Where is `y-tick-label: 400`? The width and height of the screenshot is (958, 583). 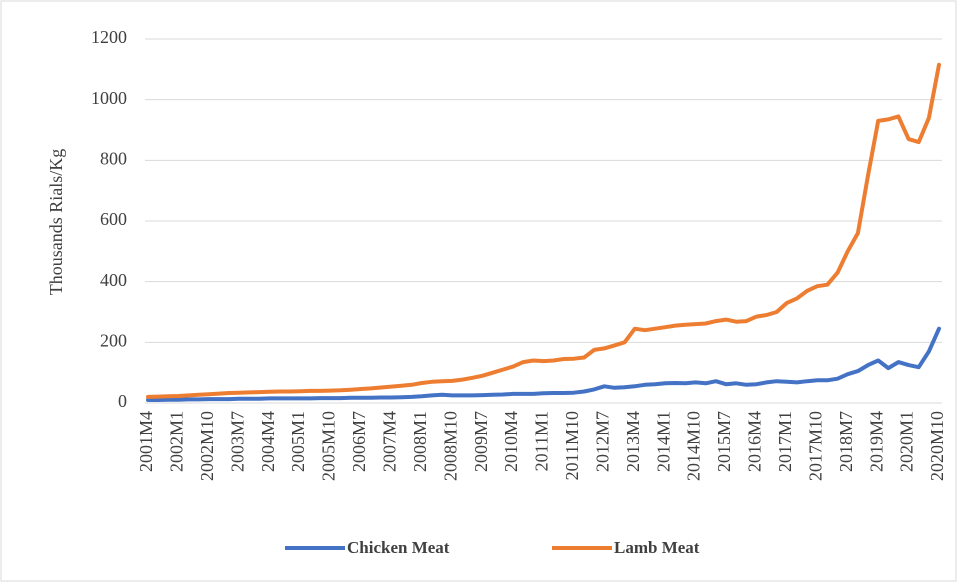
y-tick-label: 400 is located at coordinates (113, 280).